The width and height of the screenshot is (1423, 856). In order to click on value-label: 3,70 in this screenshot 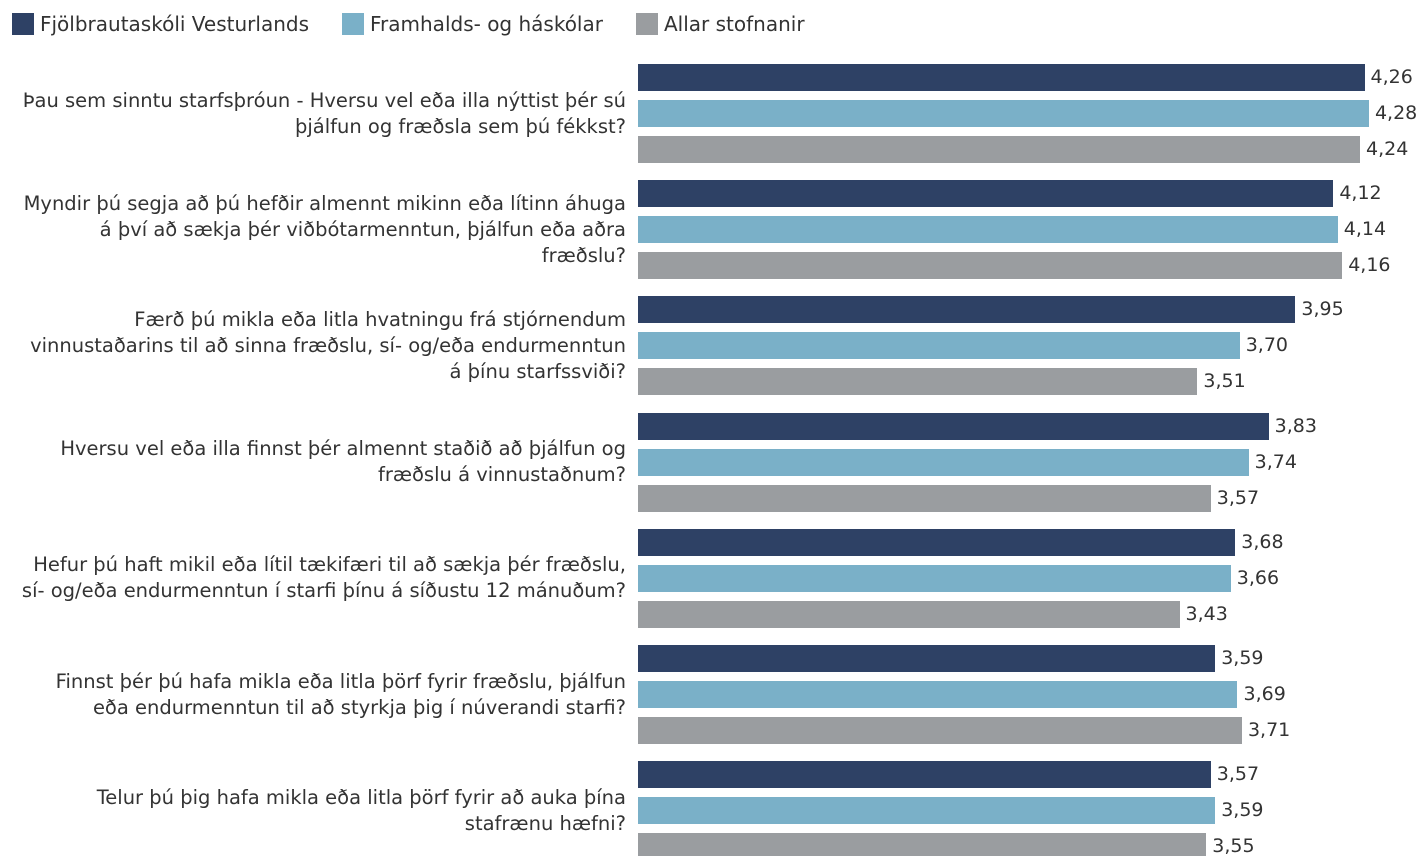, I will do `click(1267, 345)`.